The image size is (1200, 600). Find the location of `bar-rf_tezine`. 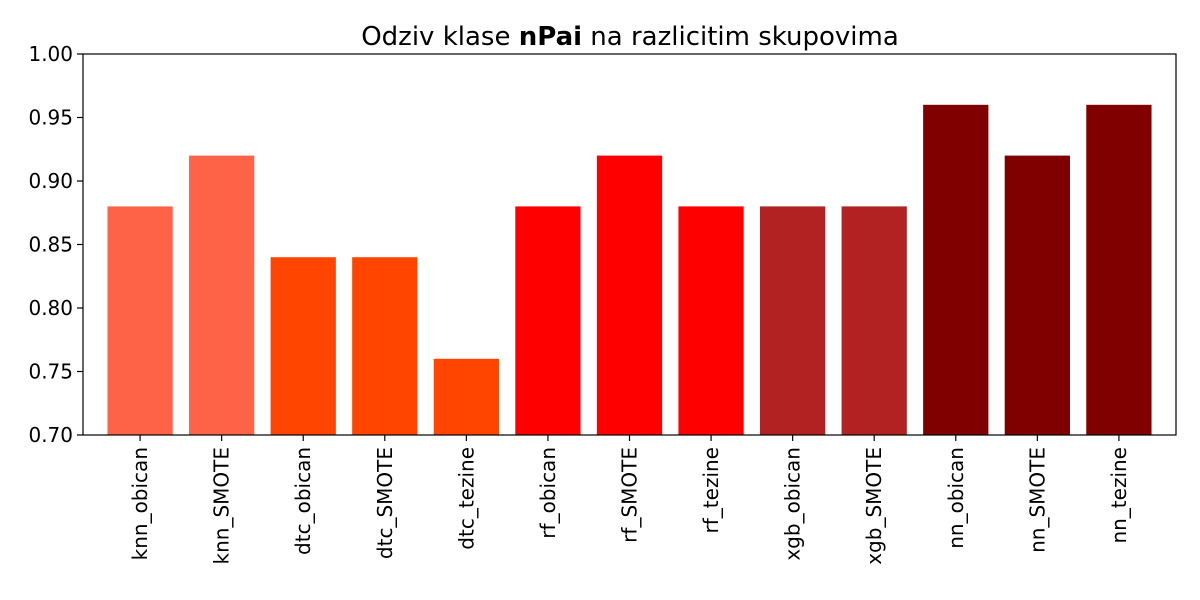

bar-rf_tezine is located at coordinates (711, 320).